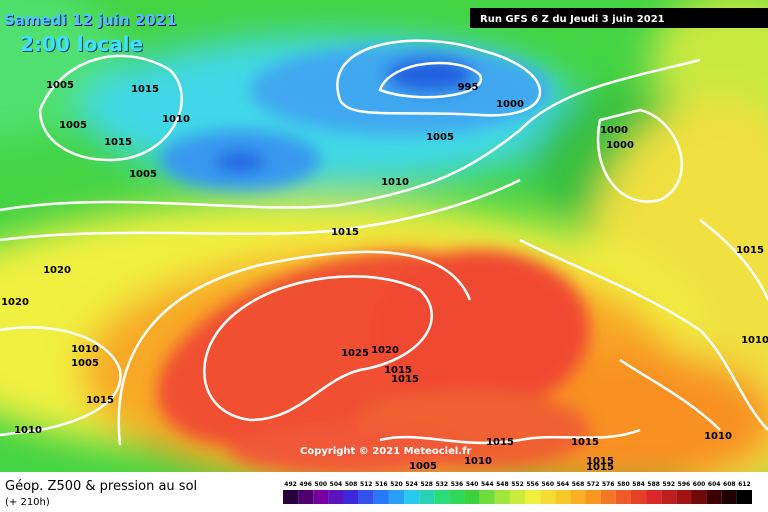 The image size is (768, 512). What do you see at coordinates (101, 486) in the screenshot?
I see `legend-title: Géop. Z500 & pression au sol` at bounding box center [101, 486].